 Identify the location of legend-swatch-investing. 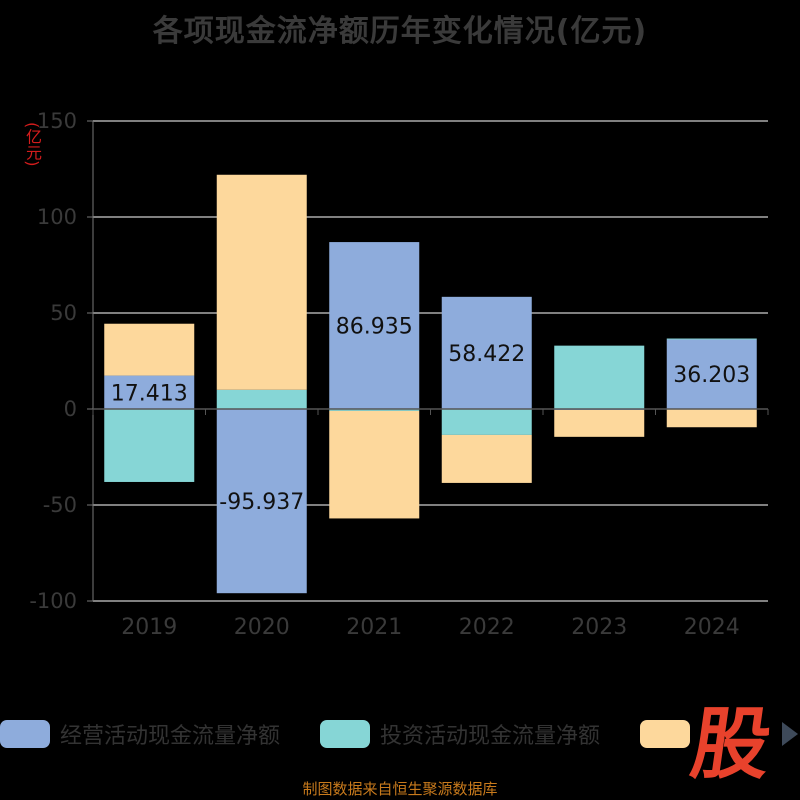
(345, 734).